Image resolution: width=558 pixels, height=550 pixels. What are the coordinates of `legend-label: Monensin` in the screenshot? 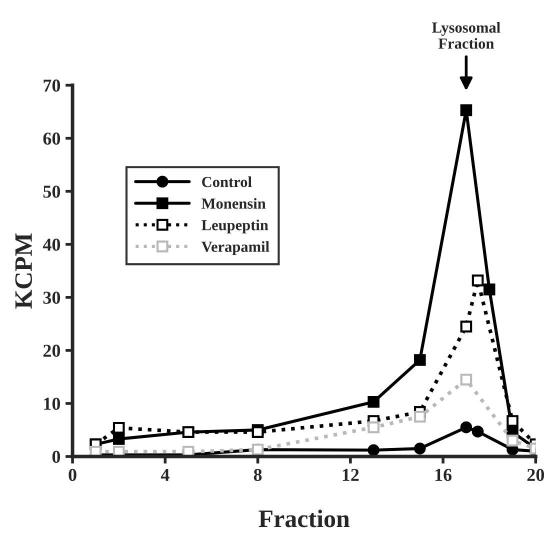 It's located at (234, 203).